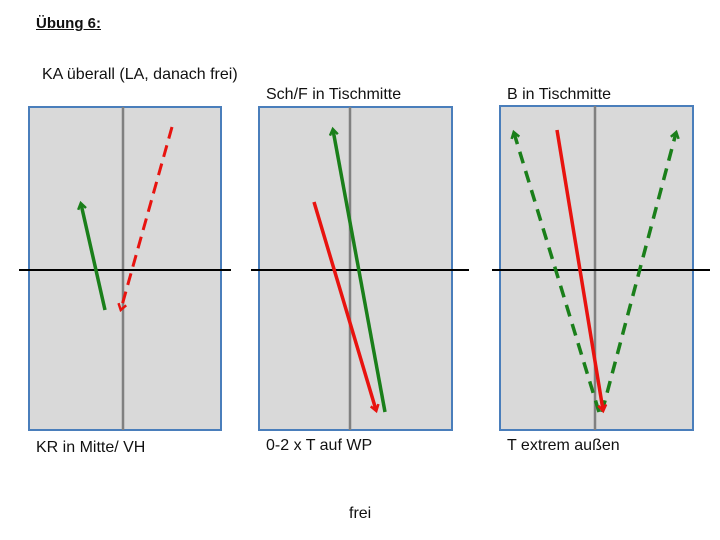 The width and height of the screenshot is (720, 540). Describe the element at coordinates (563, 445) in the screenshot. I see `panel-3-bottom-label: T extrem außen` at that location.